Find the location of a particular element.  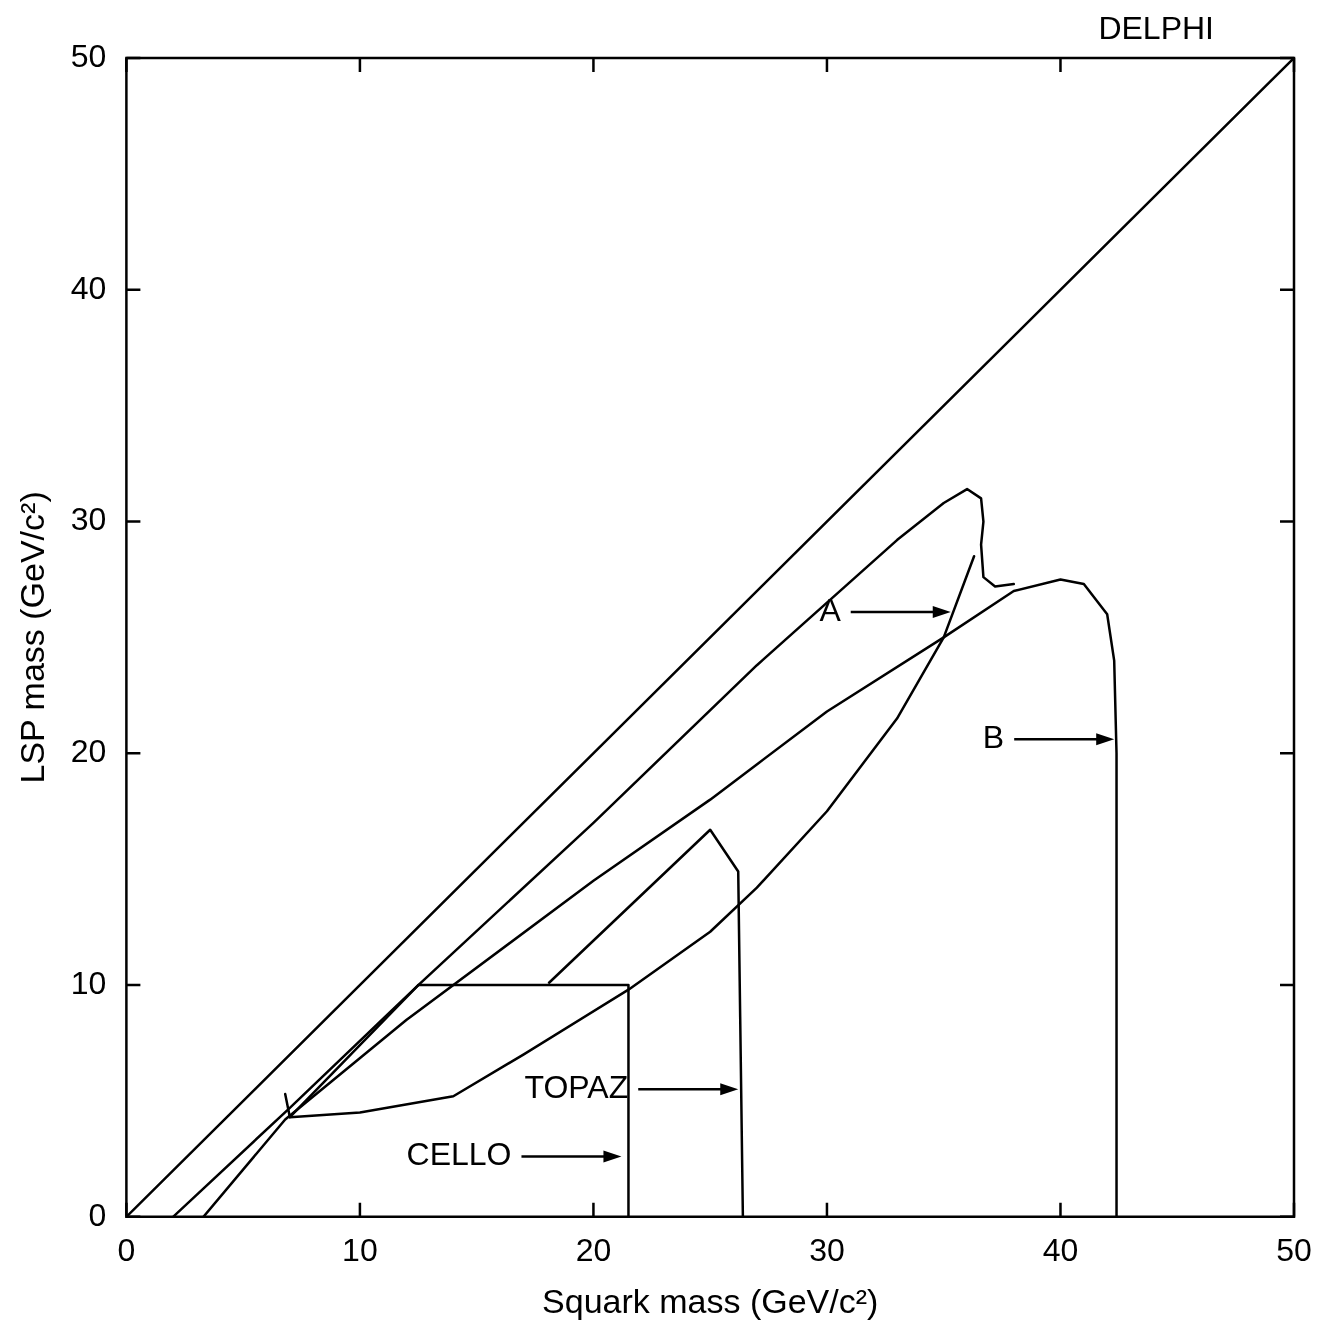

annotation: A is located at coordinates (830, 609).